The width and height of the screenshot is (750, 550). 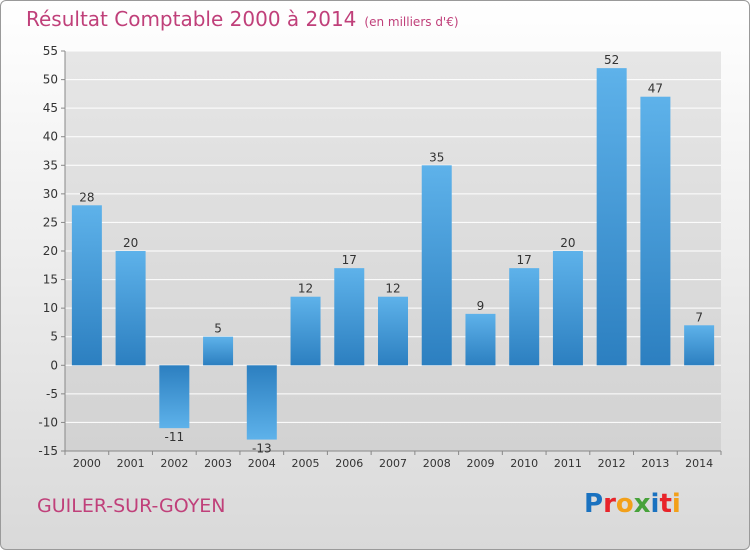 What do you see at coordinates (393, 331) in the screenshot?
I see `bar-2007` at bounding box center [393, 331].